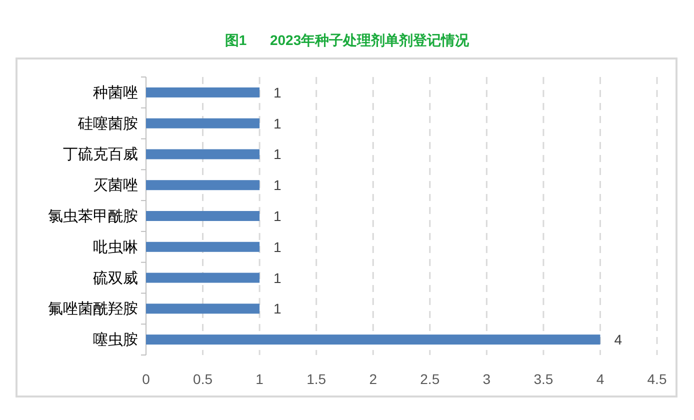 Image resolution: width=694 pixels, height=420 pixels. Describe the element at coordinates (115, 247) in the screenshot. I see `y-tick-label: 吡虫啉` at that location.